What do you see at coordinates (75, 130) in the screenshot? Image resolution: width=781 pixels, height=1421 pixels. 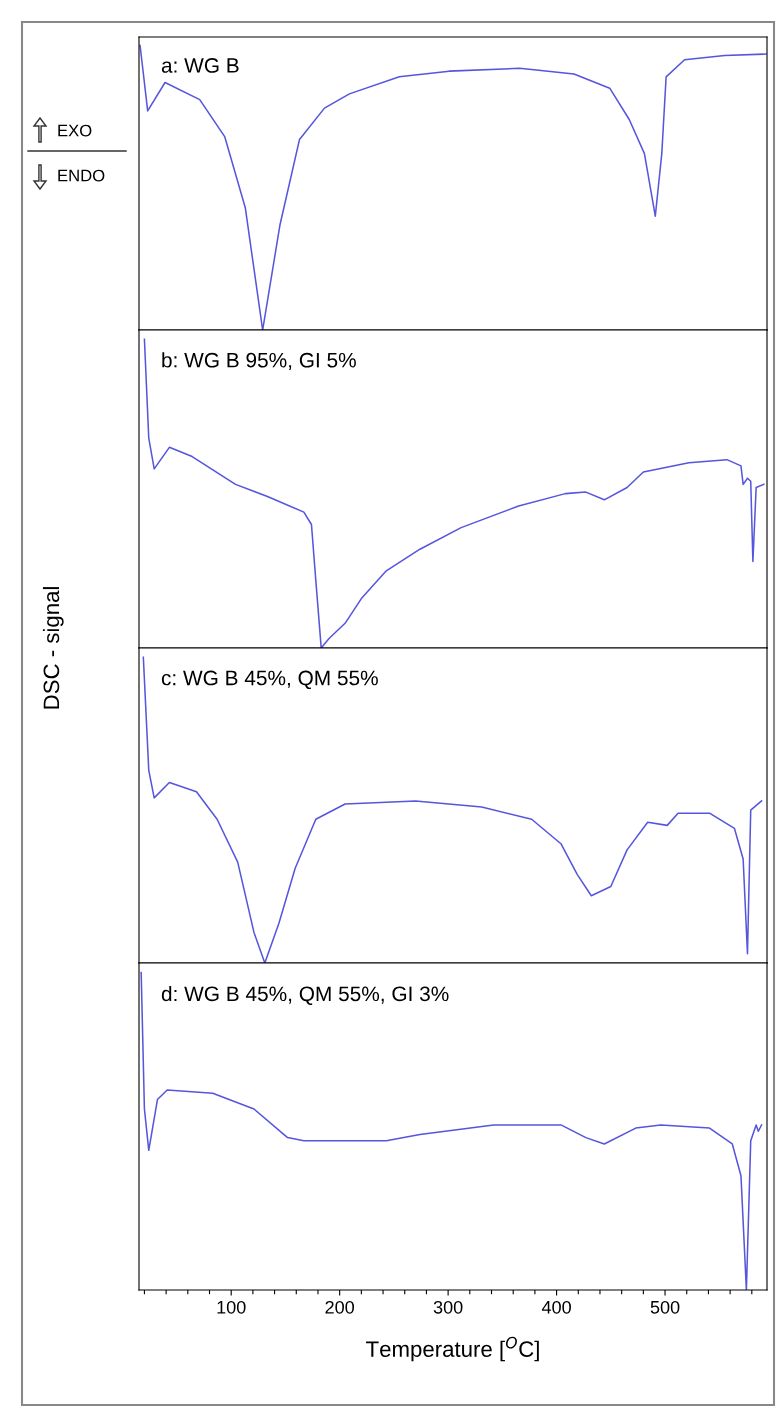 I see `text: EXO` at bounding box center [75, 130].